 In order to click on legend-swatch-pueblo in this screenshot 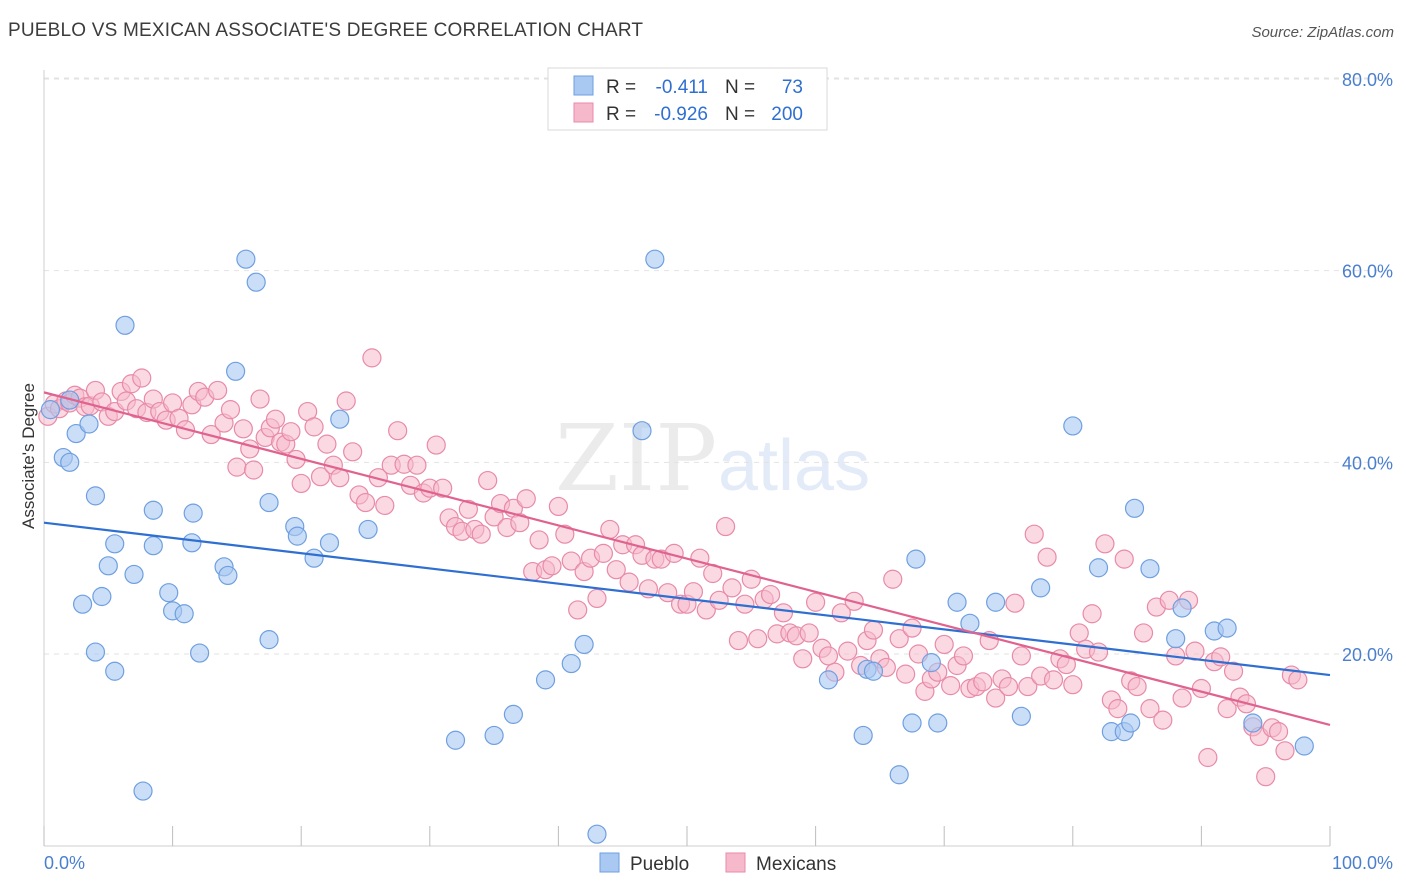, I will do `click(583, 85)`.